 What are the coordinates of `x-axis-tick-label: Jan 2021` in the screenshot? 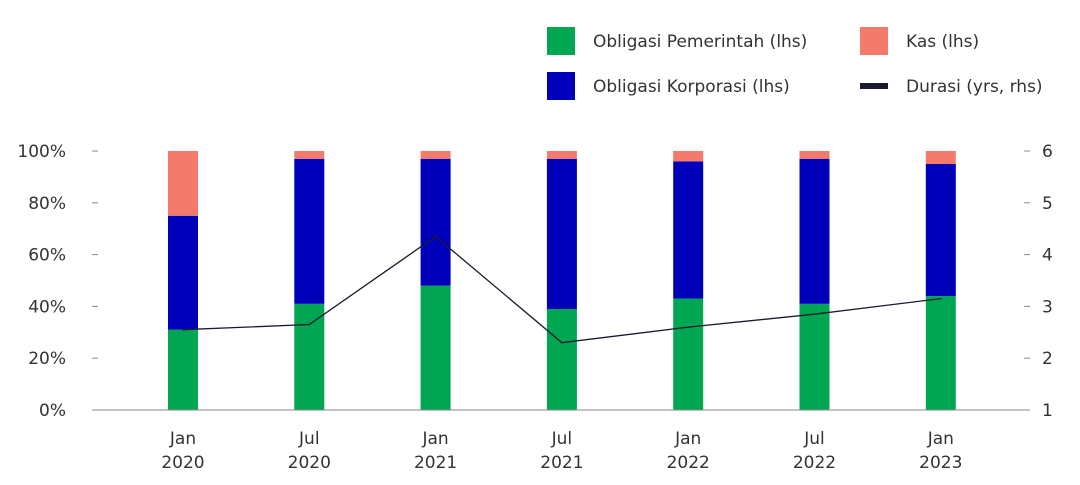 It's located at (435, 451).